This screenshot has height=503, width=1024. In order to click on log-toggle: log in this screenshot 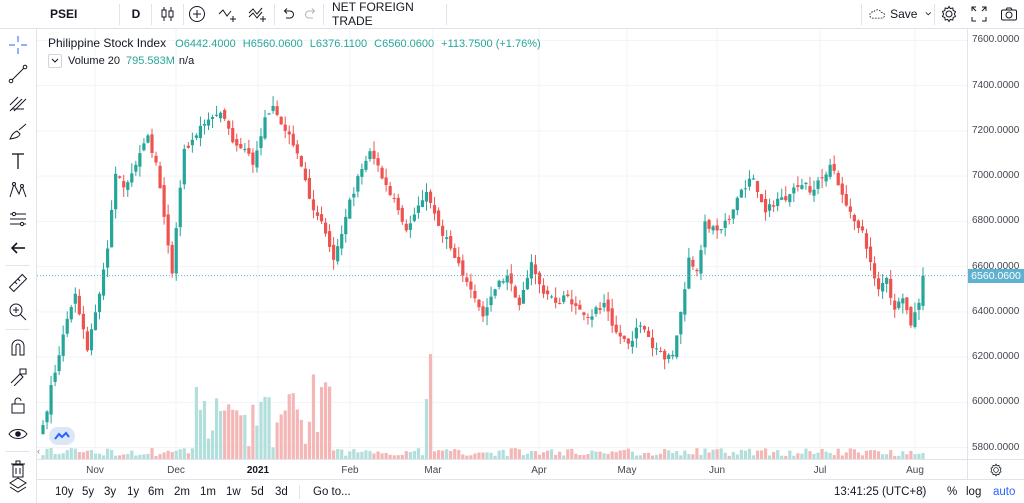, I will do `click(974, 492)`.